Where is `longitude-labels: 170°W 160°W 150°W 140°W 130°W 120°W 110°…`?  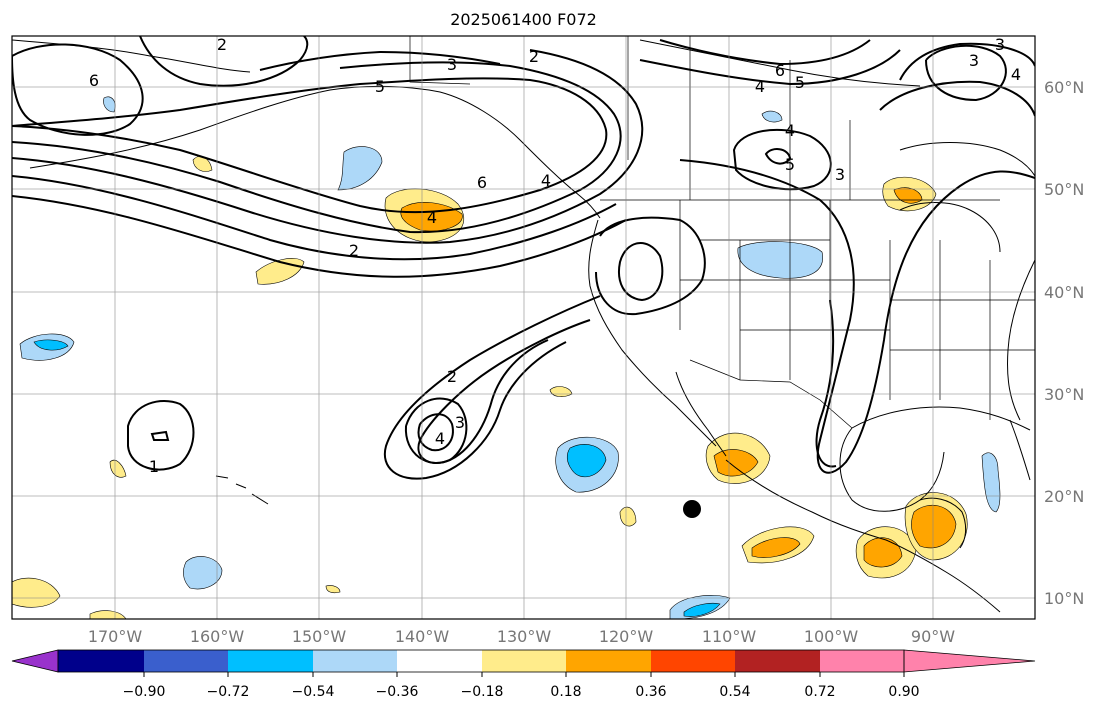
longitude-labels: 170°W 160°W 150°W 140°W 130°W 120°W 110°… is located at coordinates (521, 636).